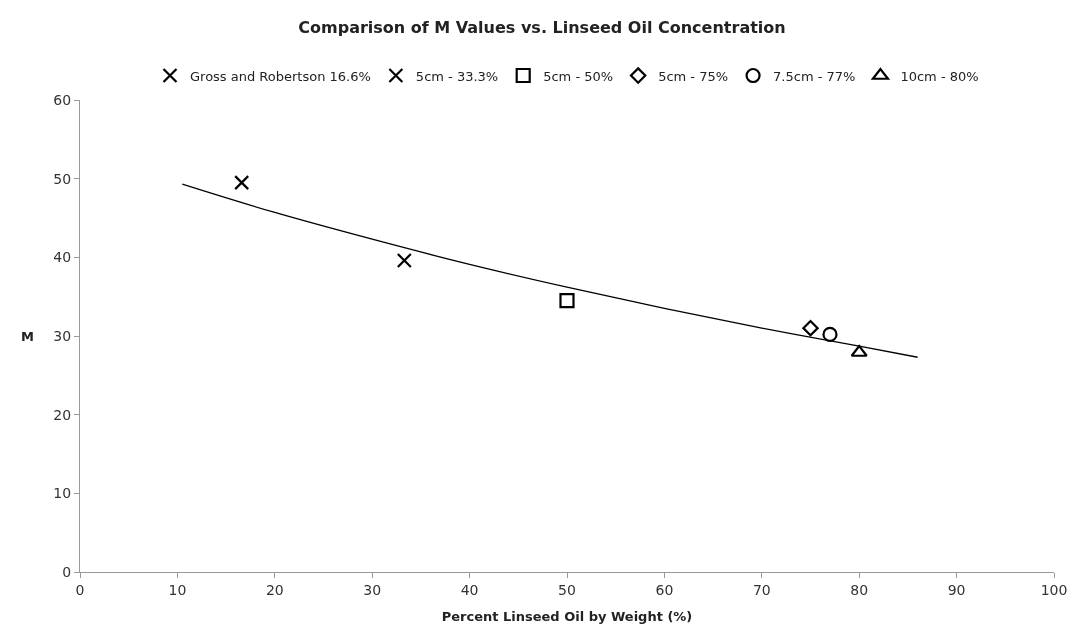  Describe the element at coordinates (62, 493) in the screenshot. I see `y-tick-label: 10` at that location.